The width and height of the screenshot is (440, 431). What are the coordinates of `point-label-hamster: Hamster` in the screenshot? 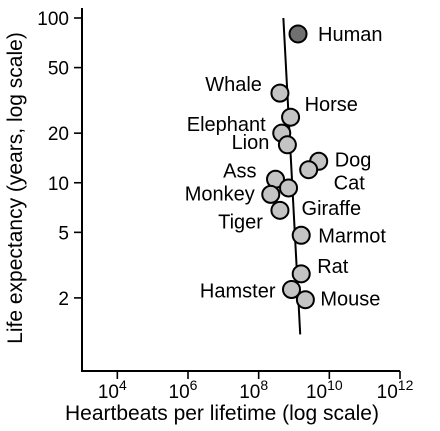 It's located at (238, 291).